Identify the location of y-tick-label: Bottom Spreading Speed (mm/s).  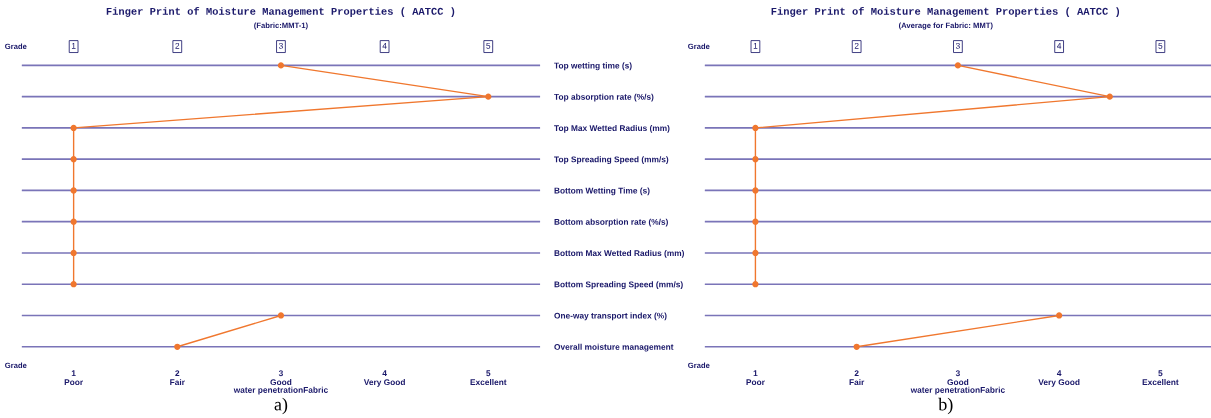
(618, 285).